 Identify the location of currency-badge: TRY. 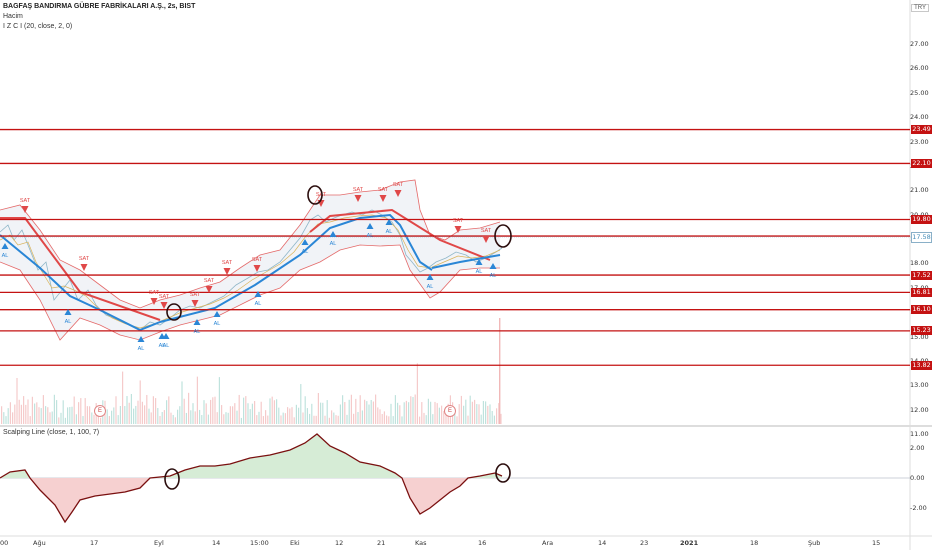
(920, 8).